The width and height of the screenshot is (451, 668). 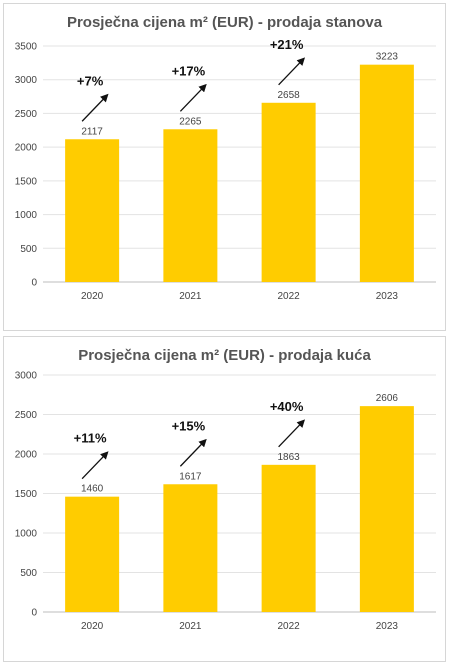 I want to click on data-label: 2117, so click(x=92, y=131).